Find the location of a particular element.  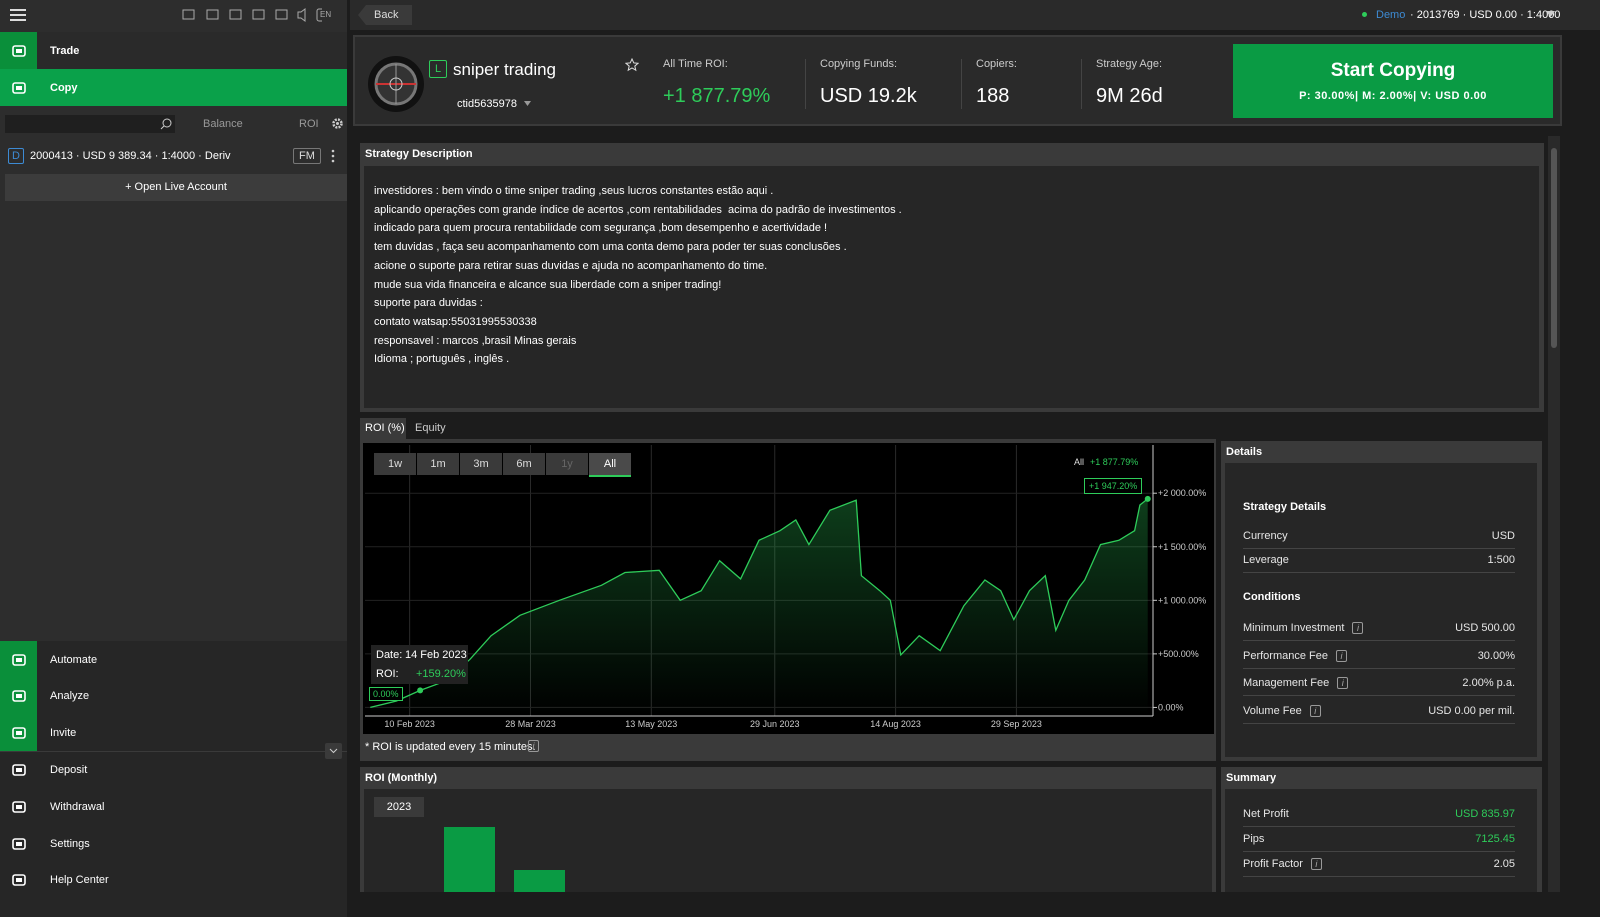

detail-label: Leverage is located at coordinates (1266, 560).